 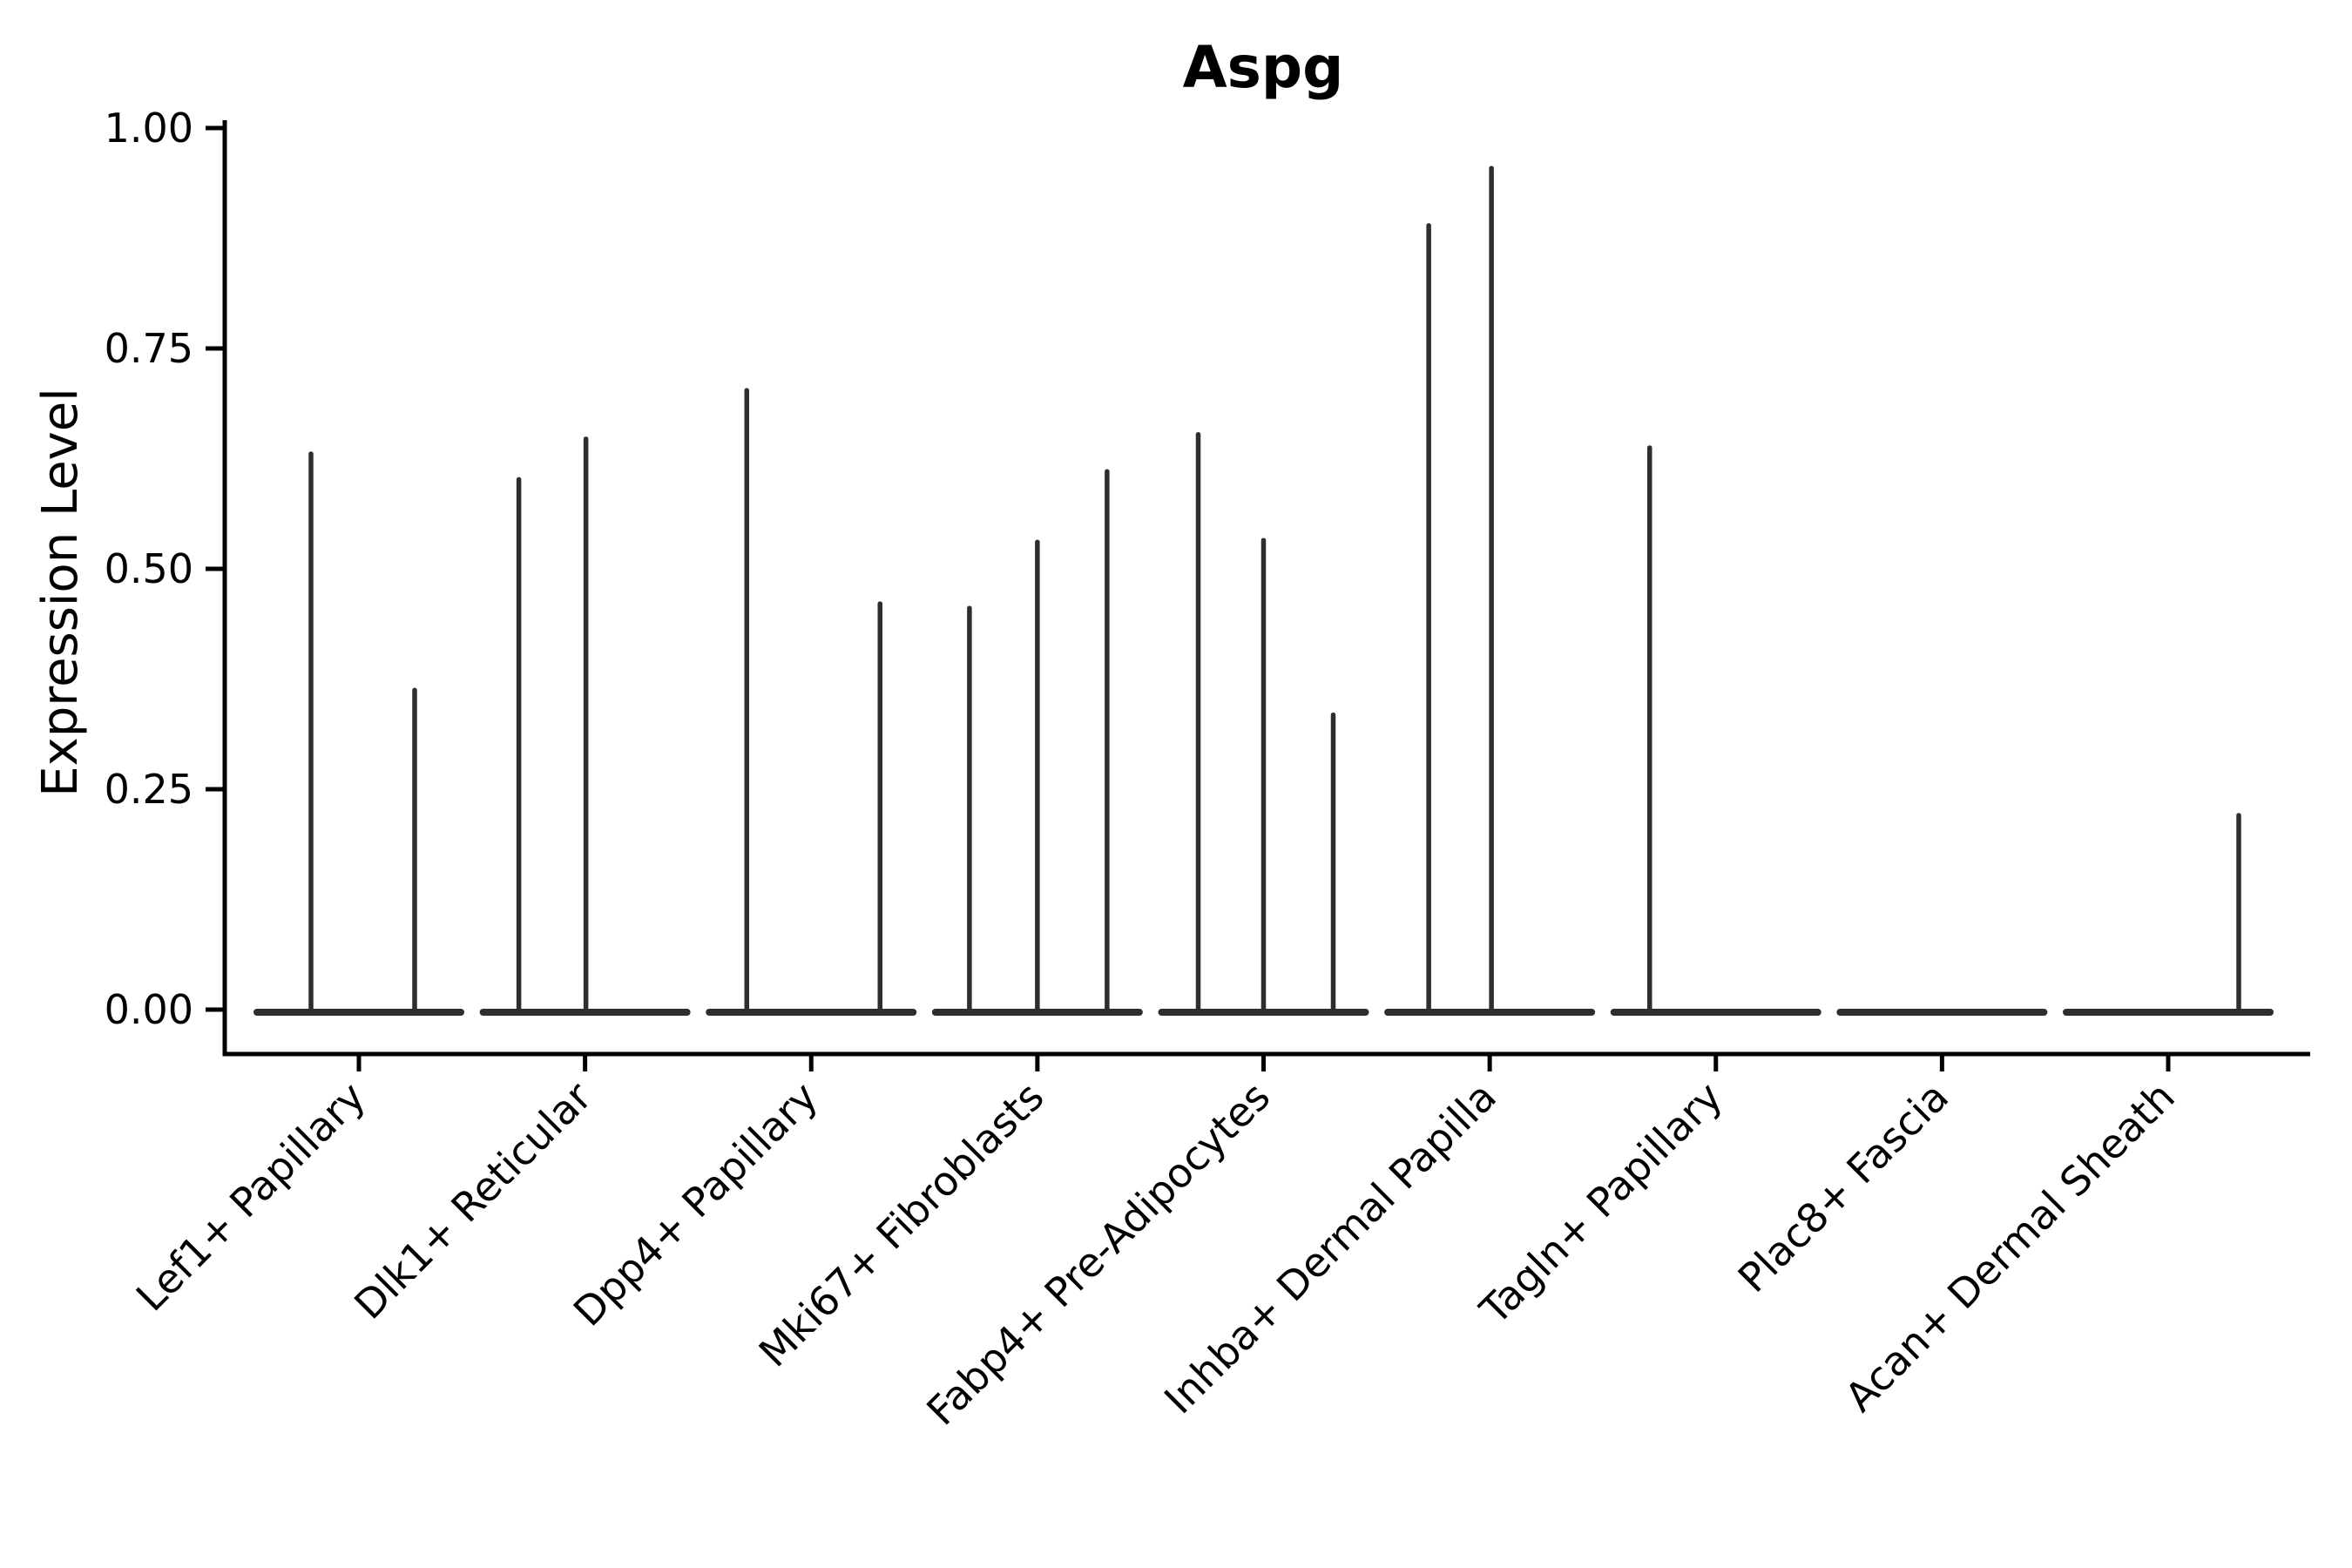 I want to click on y-tick-label: 0.75, so click(x=149, y=348).